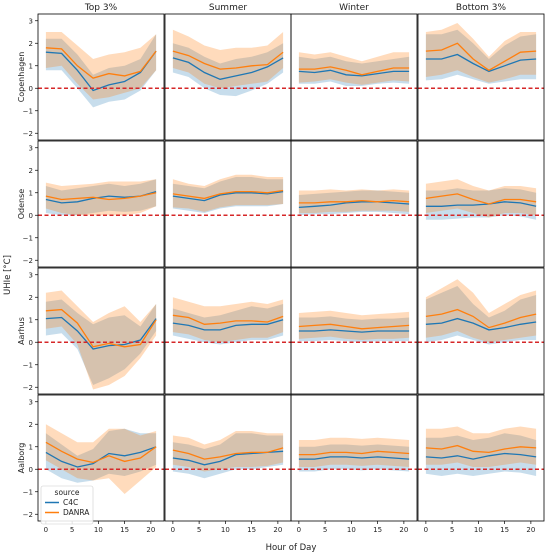 The image size is (550, 560). Describe the element at coordinates (481, 8) in the screenshot. I see `column-title-bottom-3: Bottom 3%` at that location.